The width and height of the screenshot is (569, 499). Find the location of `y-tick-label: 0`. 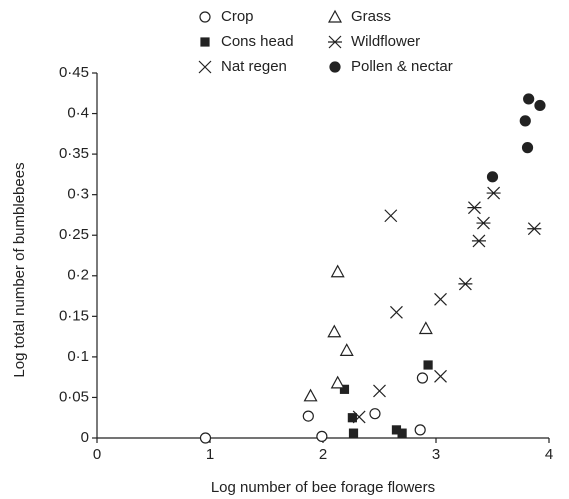

y-tick-label: 0 is located at coordinates (85, 437).